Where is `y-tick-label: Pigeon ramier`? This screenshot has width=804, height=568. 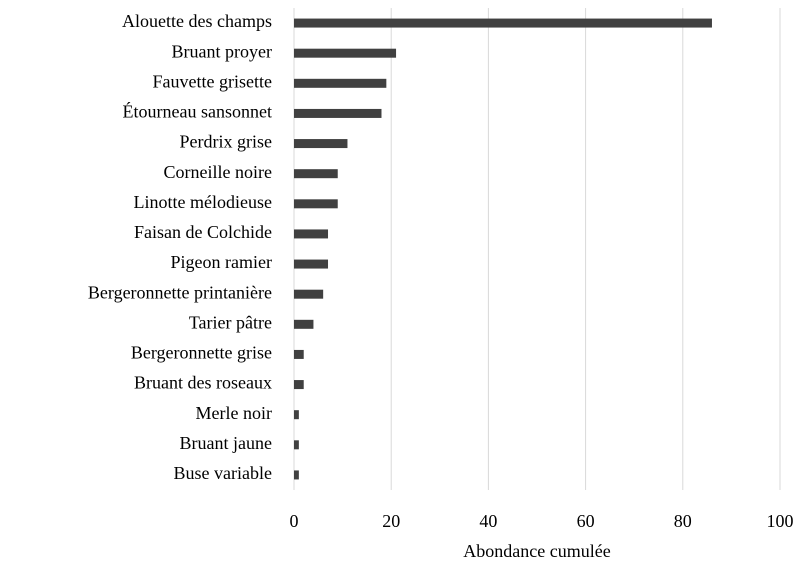 y-tick-label: Pigeon ramier is located at coordinates (221, 262).